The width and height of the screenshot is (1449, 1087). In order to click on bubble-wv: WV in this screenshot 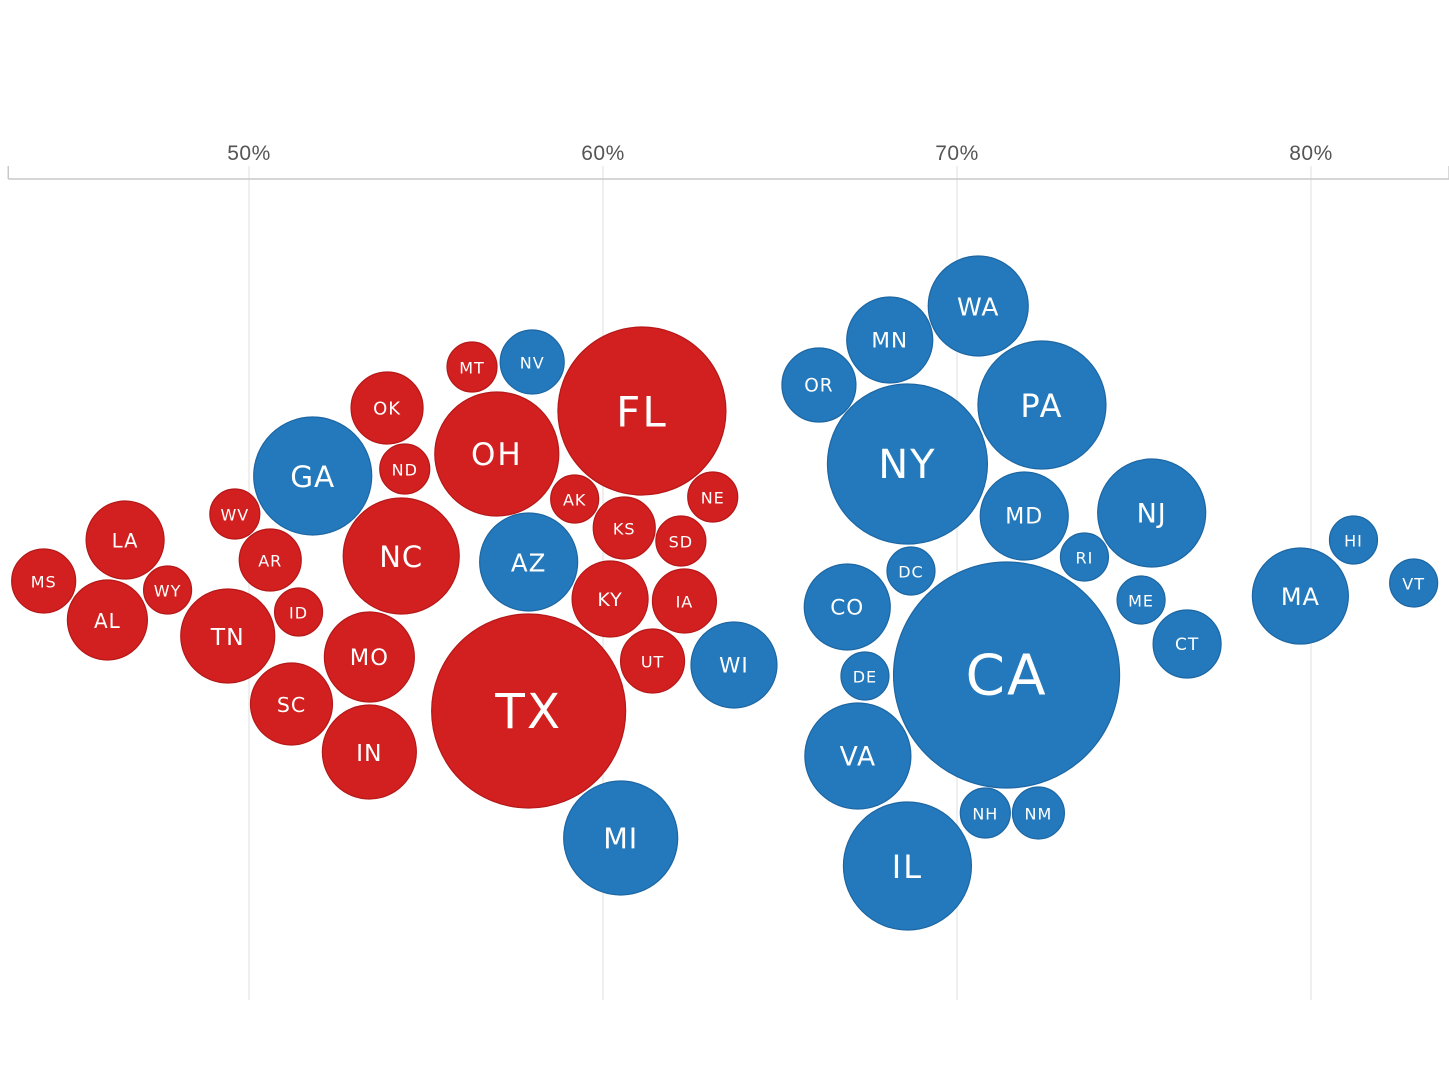, I will do `click(235, 514)`.